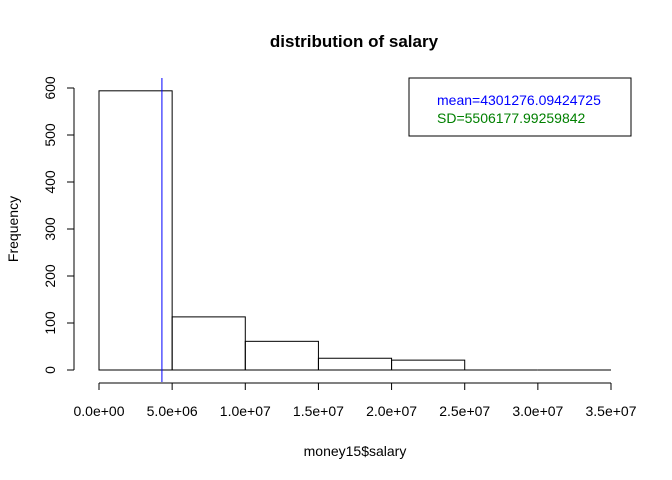 The image size is (672, 480). I want to click on y-tick-label: 500, so click(50, 135).